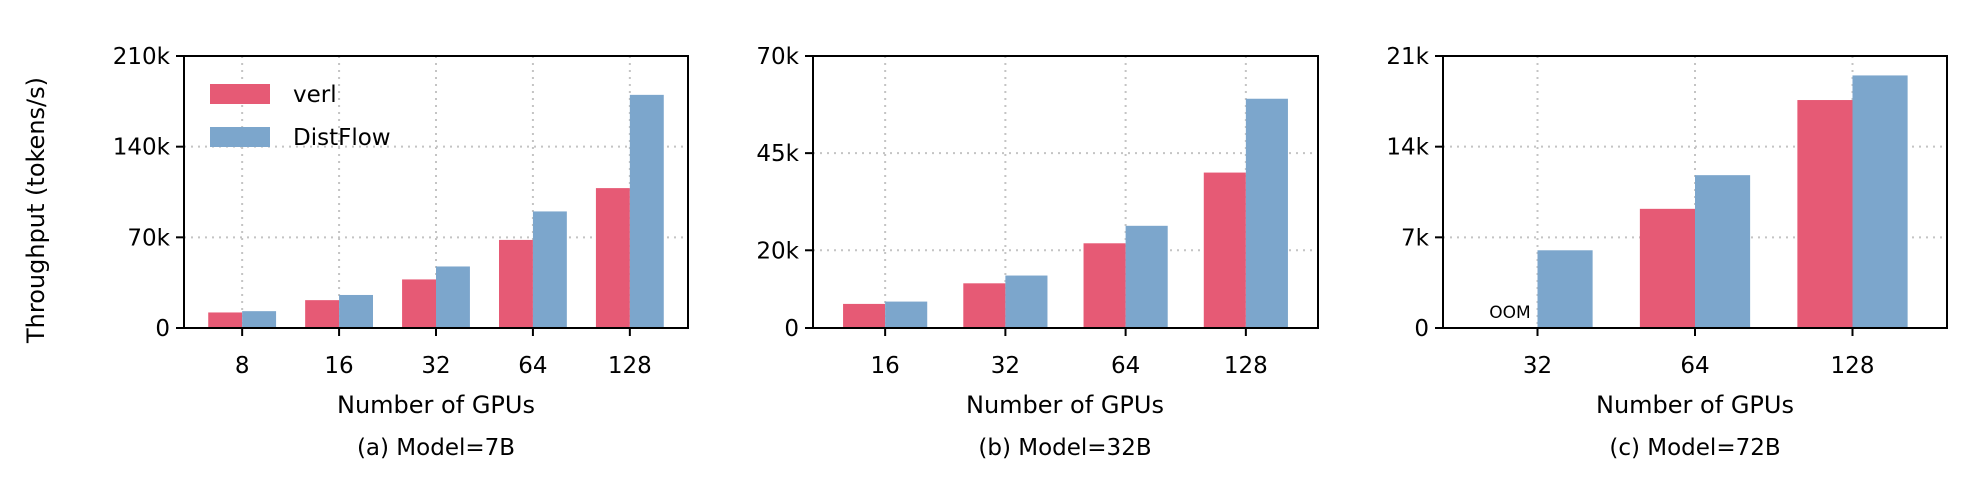 The height and width of the screenshot is (492, 1969). What do you see at coordinates (1065, 405) in the screenshot?
I see `panel-32b-xlabel: Number of GPUs` at bounding box center [1065, 405].